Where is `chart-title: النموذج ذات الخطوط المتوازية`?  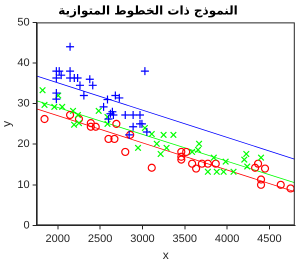
chart-title: النموذج ذات الخطوط المتوازية is located at coordinates (148, 10).